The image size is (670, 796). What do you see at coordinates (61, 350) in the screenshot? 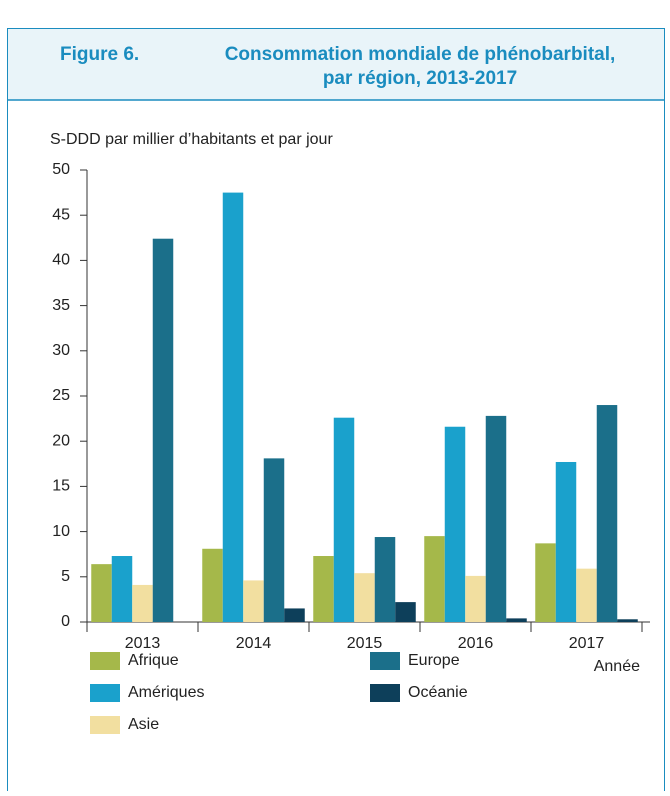
I see `y-tick-label: 30` at bounding box center [61, 350].